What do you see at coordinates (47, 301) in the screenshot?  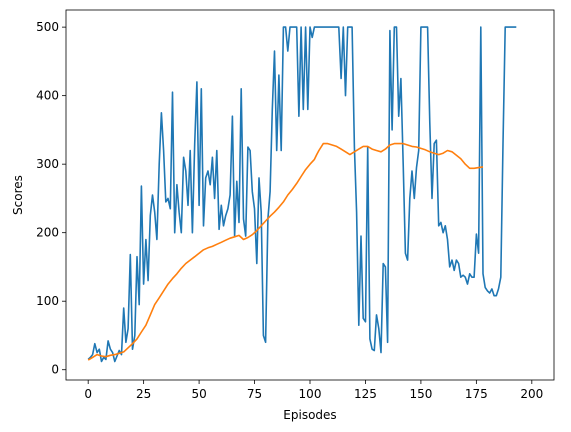 I see `y-tick-label: 100` at bounding box center [47, 301].